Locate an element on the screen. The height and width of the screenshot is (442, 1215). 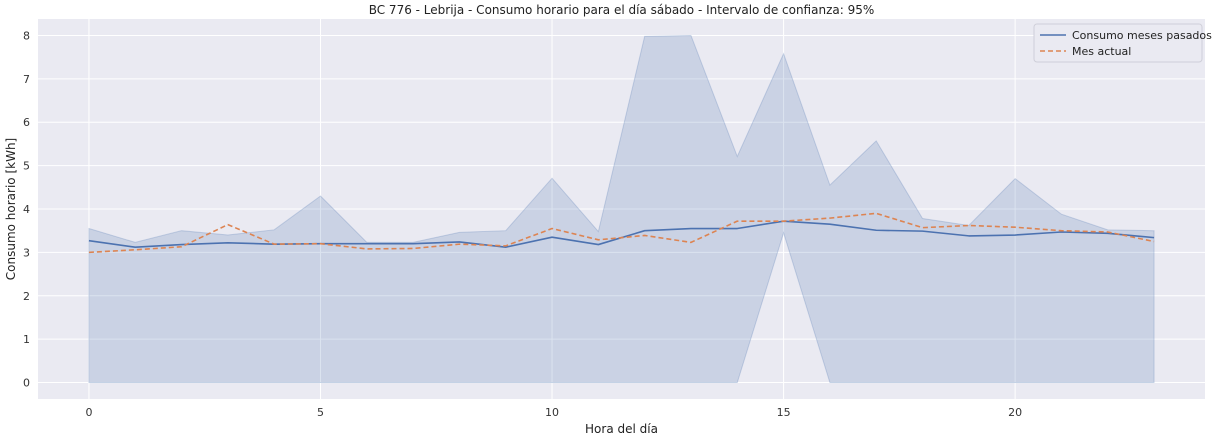
y-axis-label: Consumo horario [kWh] is located at coordinates (11, 209).